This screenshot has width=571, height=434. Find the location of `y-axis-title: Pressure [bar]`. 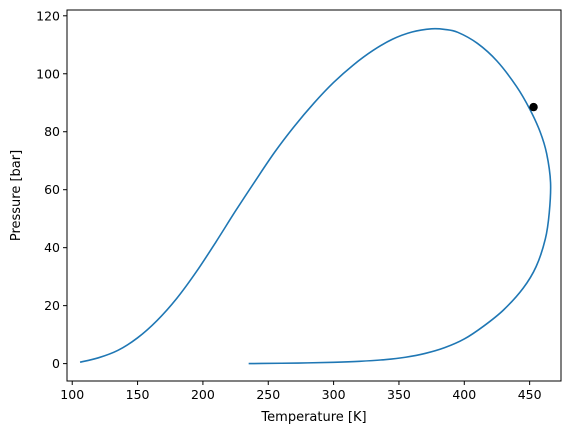

y-axis-title: Pressure [bar] is located at coordinates (16, 195).